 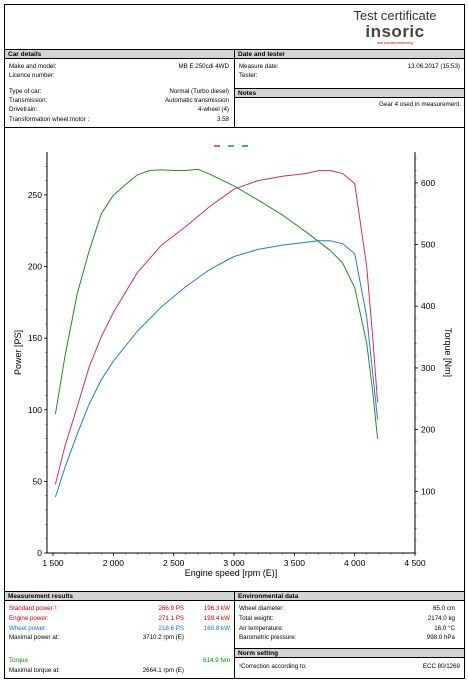 I want to click on x-axis-label: Engine speed [rpm (E)], so click(x=231, y=573).